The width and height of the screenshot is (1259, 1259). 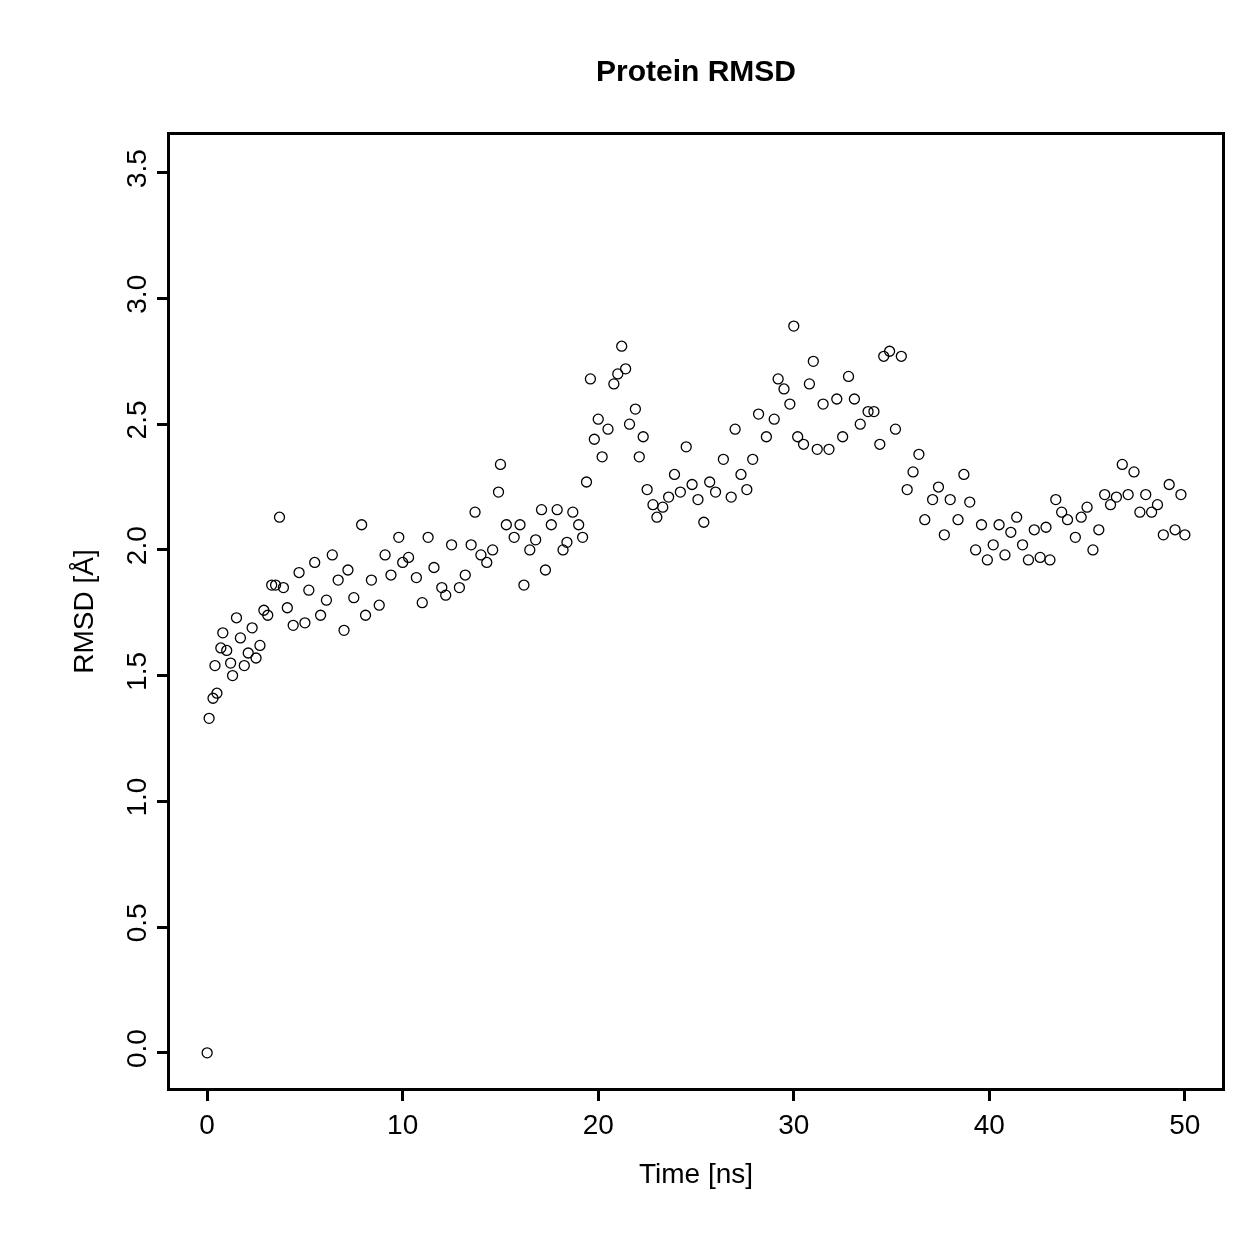 I want to click on x-axis-title: Time [ns], so click(x=696, y=1174).